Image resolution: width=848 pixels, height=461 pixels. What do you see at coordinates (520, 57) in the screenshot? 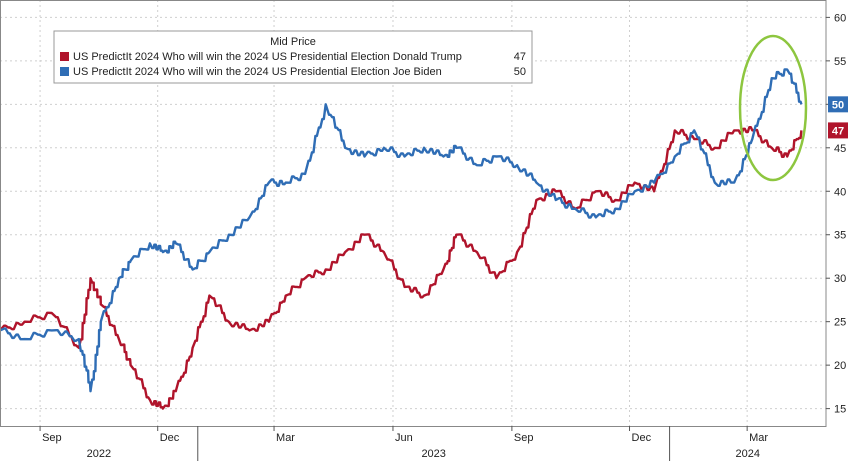
I see `legend-entry-value: 47` at bounding box center [520, 57].